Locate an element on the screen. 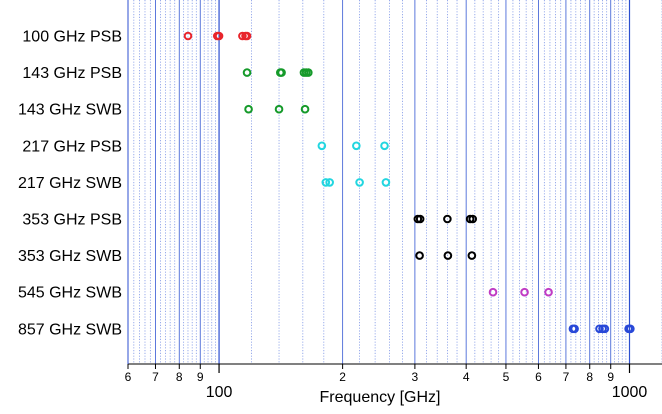 The height and width of the screenshot is (414, 662). x-axis-label: Frequency [GHz] is located at coordinates (380, 397).